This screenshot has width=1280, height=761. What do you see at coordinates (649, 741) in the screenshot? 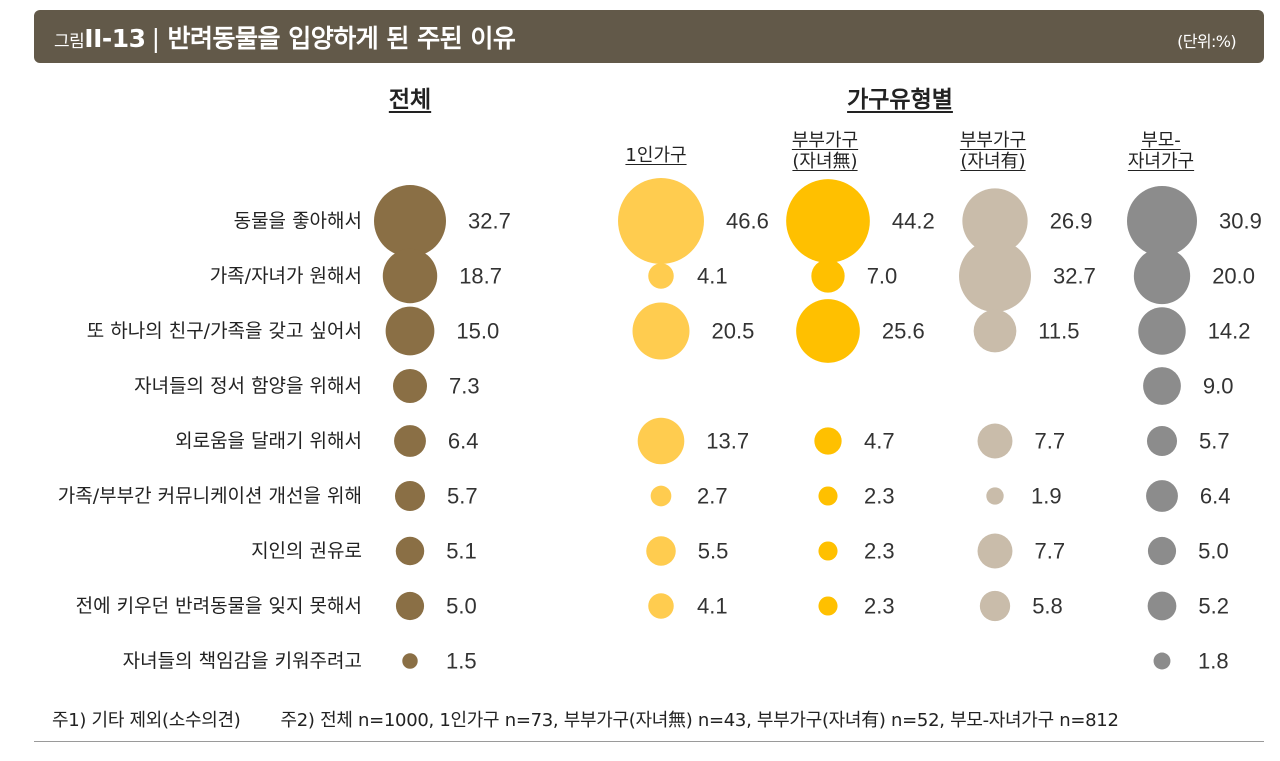
I see `bottom-rule` at bounding box center [649, 741].